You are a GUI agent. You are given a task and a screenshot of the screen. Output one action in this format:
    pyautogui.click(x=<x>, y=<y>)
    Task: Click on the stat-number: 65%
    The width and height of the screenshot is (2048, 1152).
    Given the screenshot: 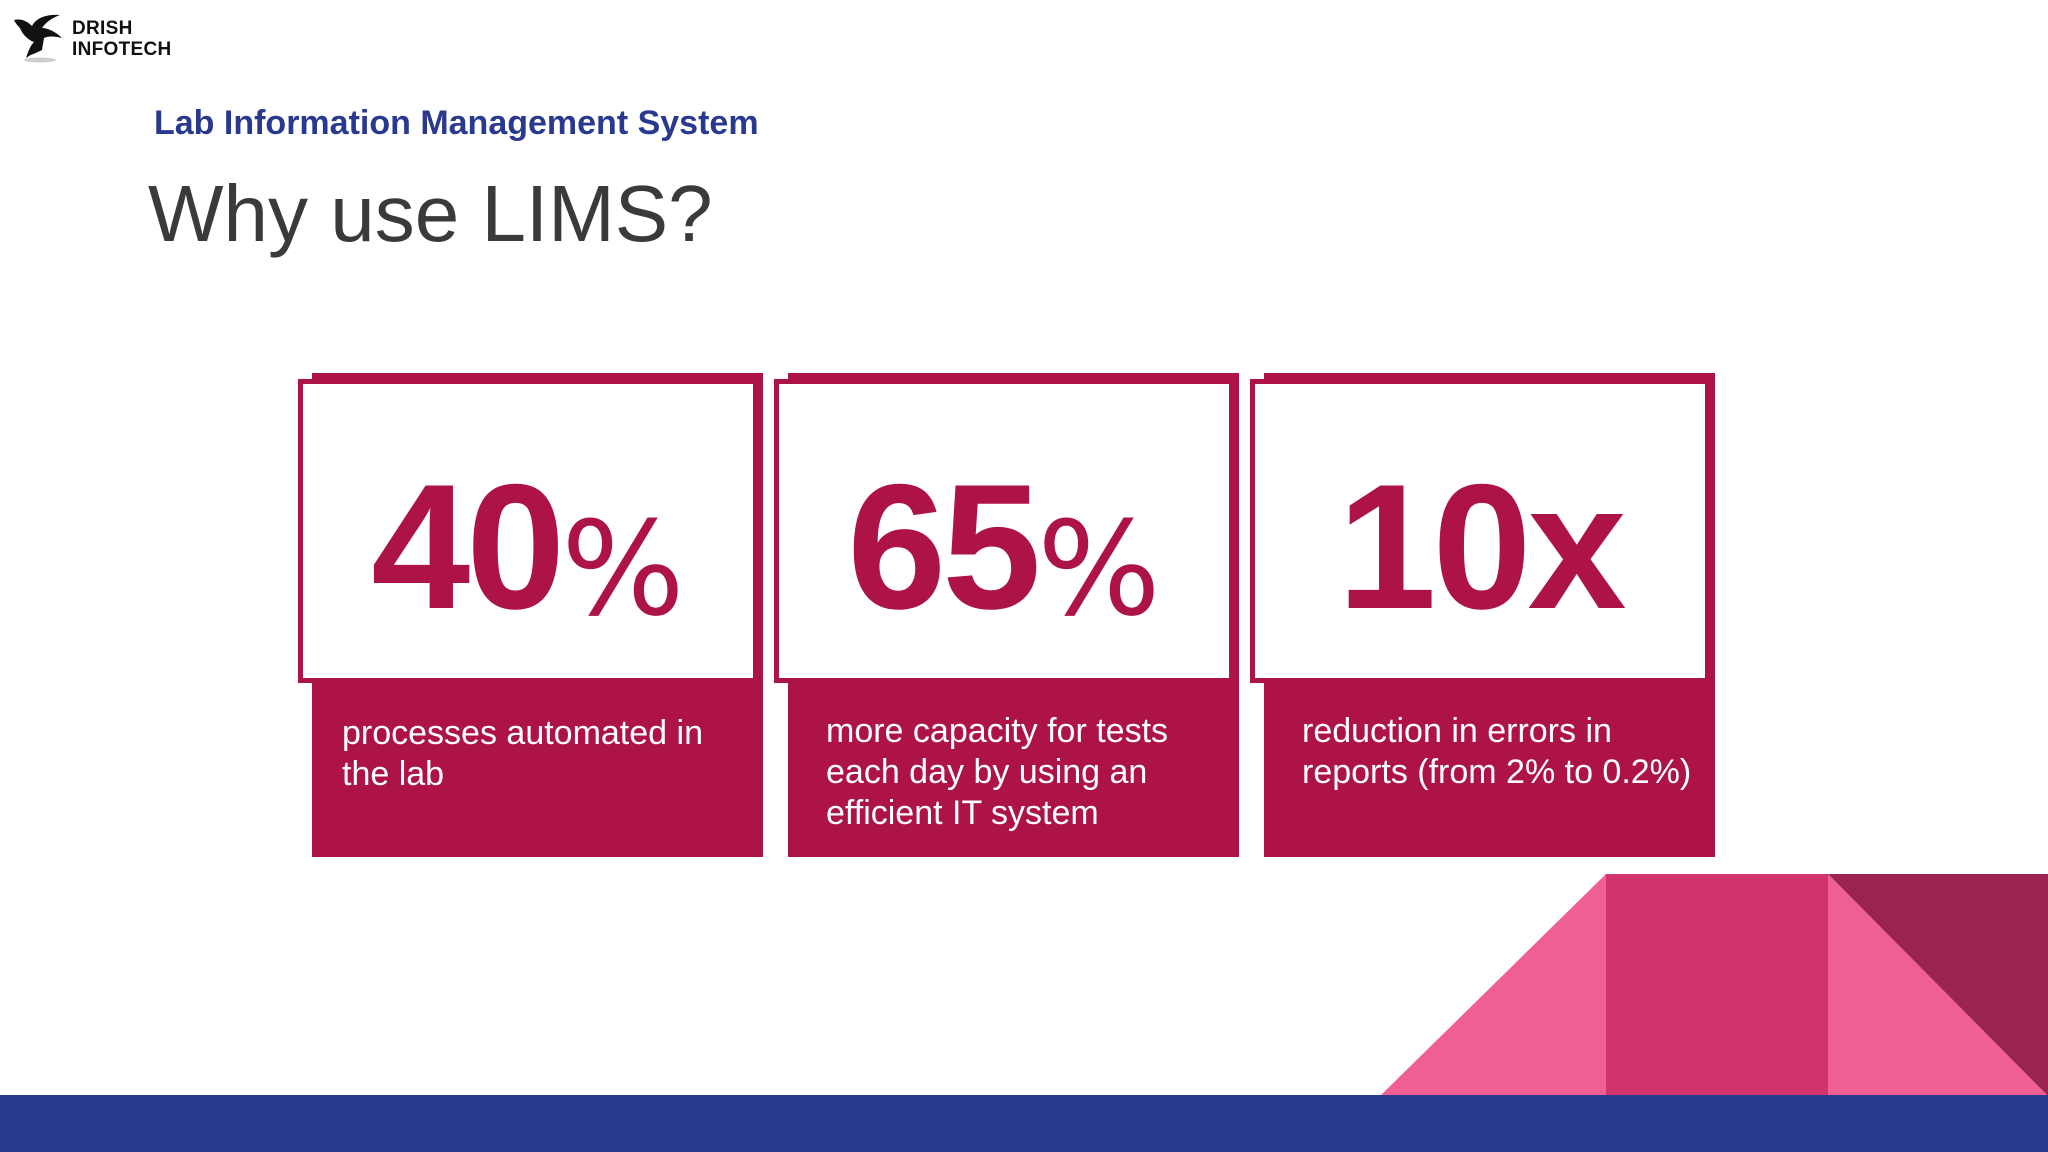 What is the action you would take?
    pyautogui.click(x=1004, y=546)
    